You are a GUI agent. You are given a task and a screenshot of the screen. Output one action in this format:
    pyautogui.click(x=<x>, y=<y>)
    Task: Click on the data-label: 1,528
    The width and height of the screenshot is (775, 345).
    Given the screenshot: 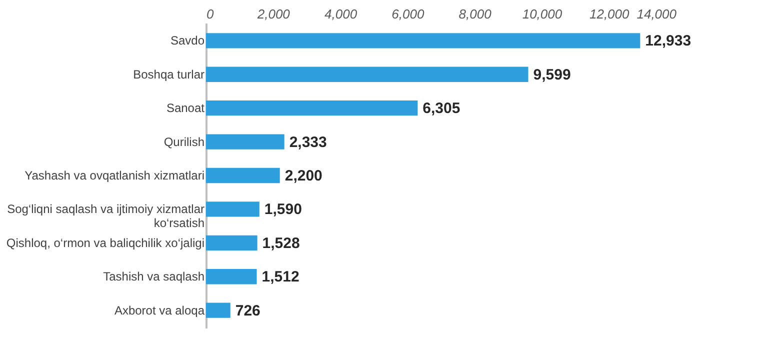 What is the action you would take?
    pyautogui.click(x=281, y=243)
    